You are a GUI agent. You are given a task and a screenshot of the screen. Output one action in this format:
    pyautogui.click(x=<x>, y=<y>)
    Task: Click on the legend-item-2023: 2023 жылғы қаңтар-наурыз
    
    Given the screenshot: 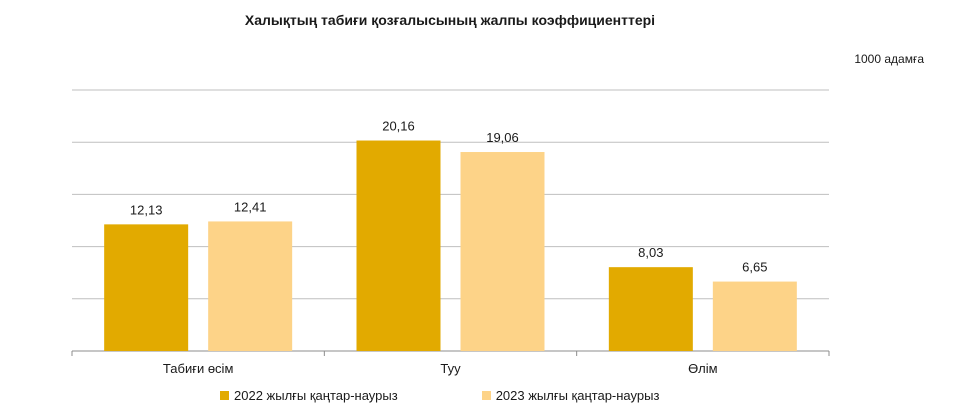 What is the action you would take?
    pyautogui.click(x=570, y=395)
    